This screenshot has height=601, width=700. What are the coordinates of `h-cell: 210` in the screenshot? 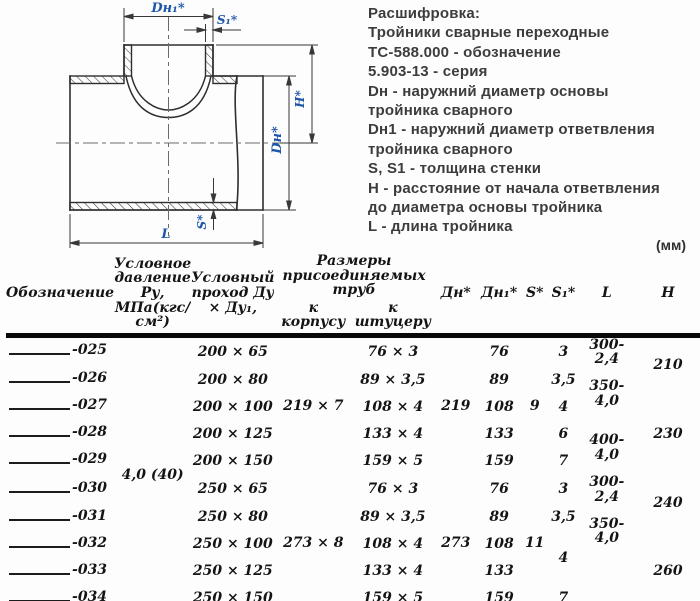 It's located at (668, 365).